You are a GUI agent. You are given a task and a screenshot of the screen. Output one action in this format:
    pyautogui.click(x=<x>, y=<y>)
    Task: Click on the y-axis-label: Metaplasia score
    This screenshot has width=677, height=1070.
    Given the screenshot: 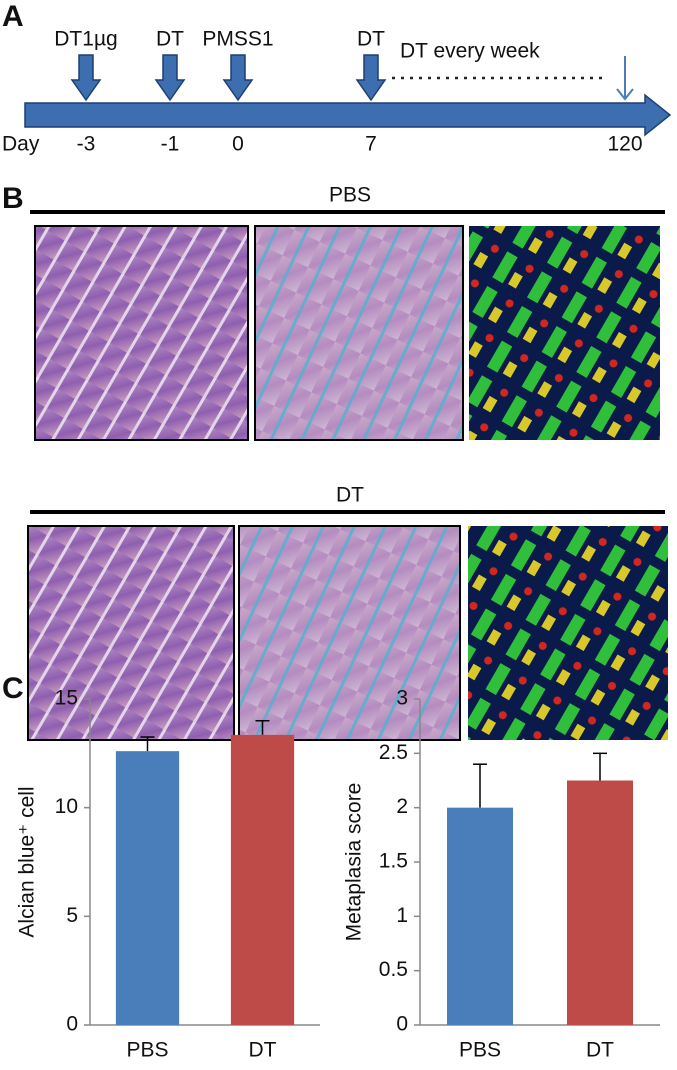 What is the action you would take?
    pyautogui.click(x=354, y=862)
    